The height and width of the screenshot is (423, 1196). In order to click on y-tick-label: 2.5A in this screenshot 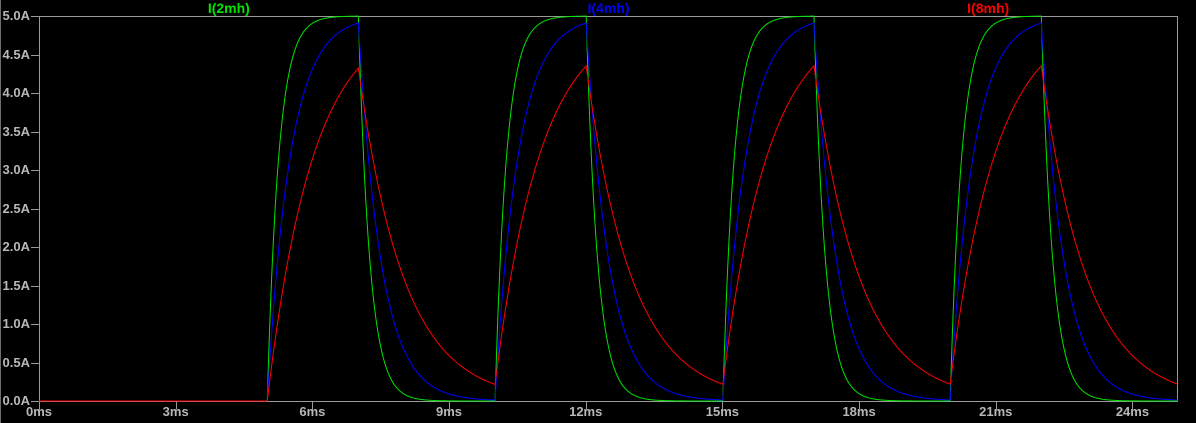, I will do `click(16, 208)`.